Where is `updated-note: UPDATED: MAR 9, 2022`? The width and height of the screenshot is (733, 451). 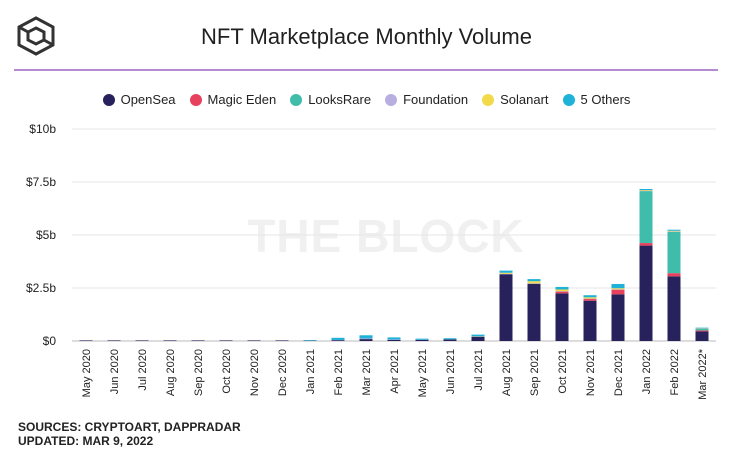
updated-note: UPDATED: MAR 9, 2022 is located at coordinates (86, 441).